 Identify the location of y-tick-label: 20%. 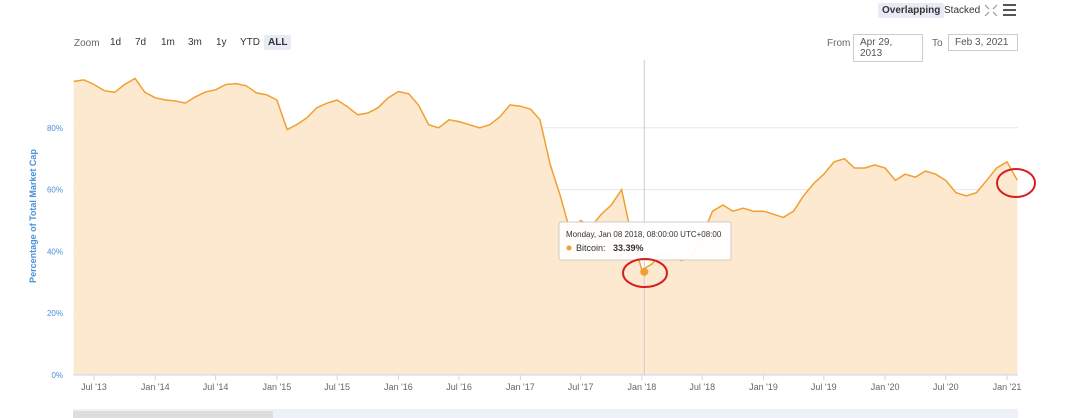
(55, 313).